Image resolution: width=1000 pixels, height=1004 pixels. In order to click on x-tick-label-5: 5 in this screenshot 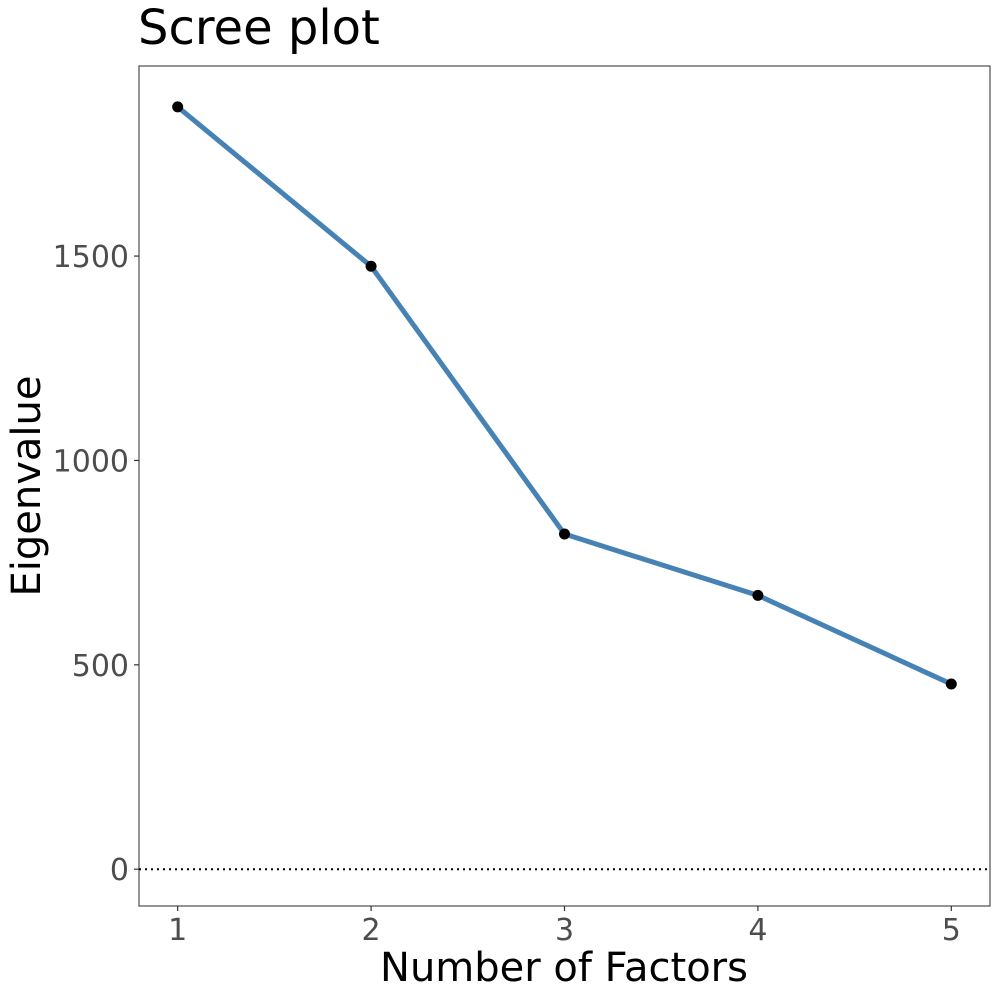, I will do `click(951, 930)`.